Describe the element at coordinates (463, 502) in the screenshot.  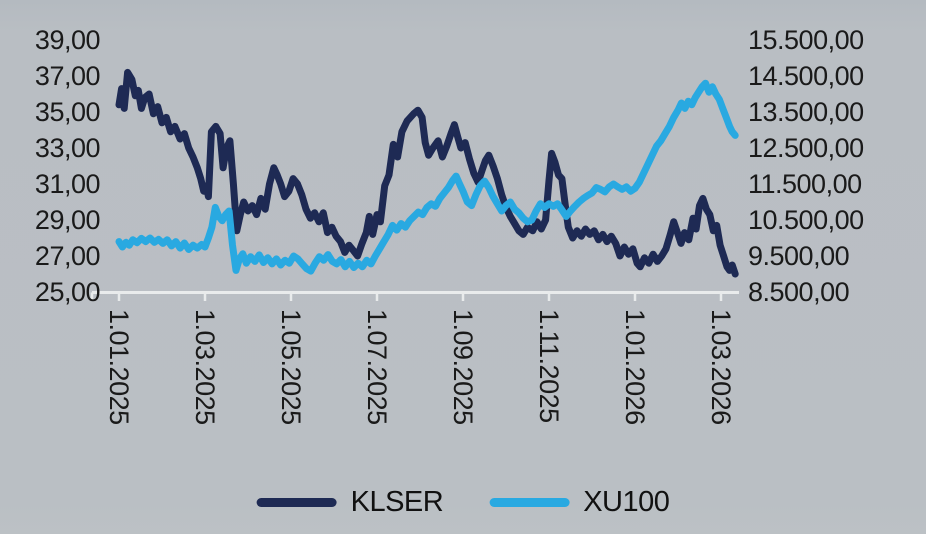
I see `legend: KLSER XU100` at that location.